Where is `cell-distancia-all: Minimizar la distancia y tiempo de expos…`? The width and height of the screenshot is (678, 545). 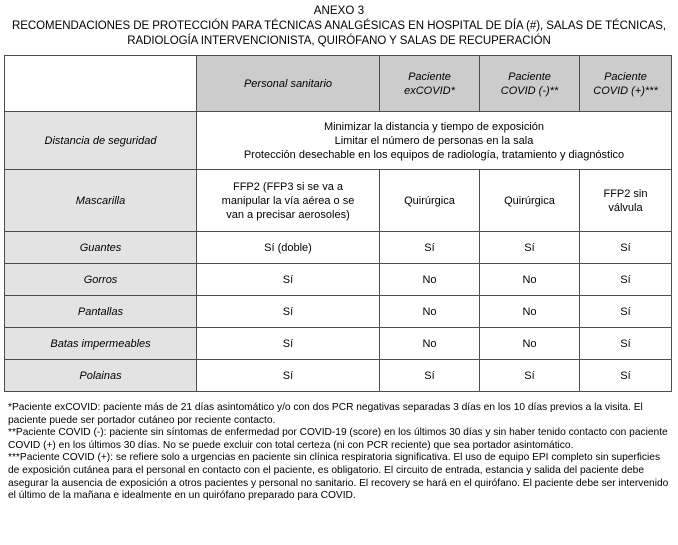
cell-distancia-all: Minimizar la distancia y tiempo de expos… is located at coordinates (434, 140).